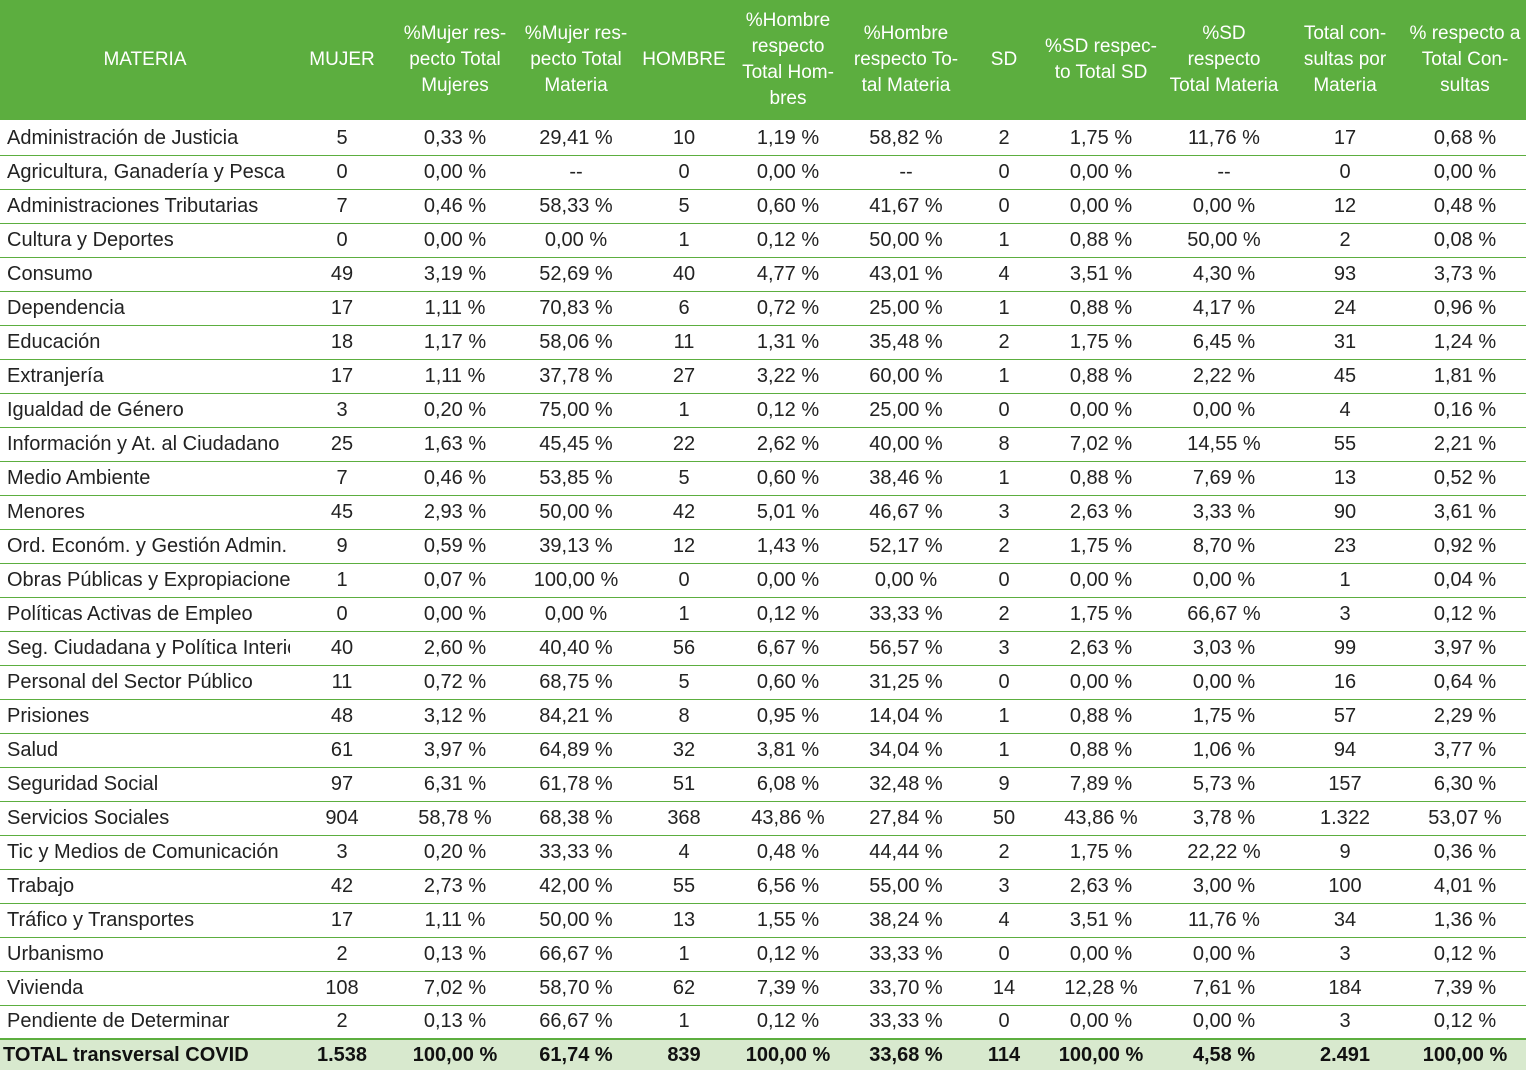 The width and height of the screenshot is (1526, 1076). What do you see at coordinates (906, 172) in the screenshot?
I see `value-cell: --` at bounding box center [906, 172].